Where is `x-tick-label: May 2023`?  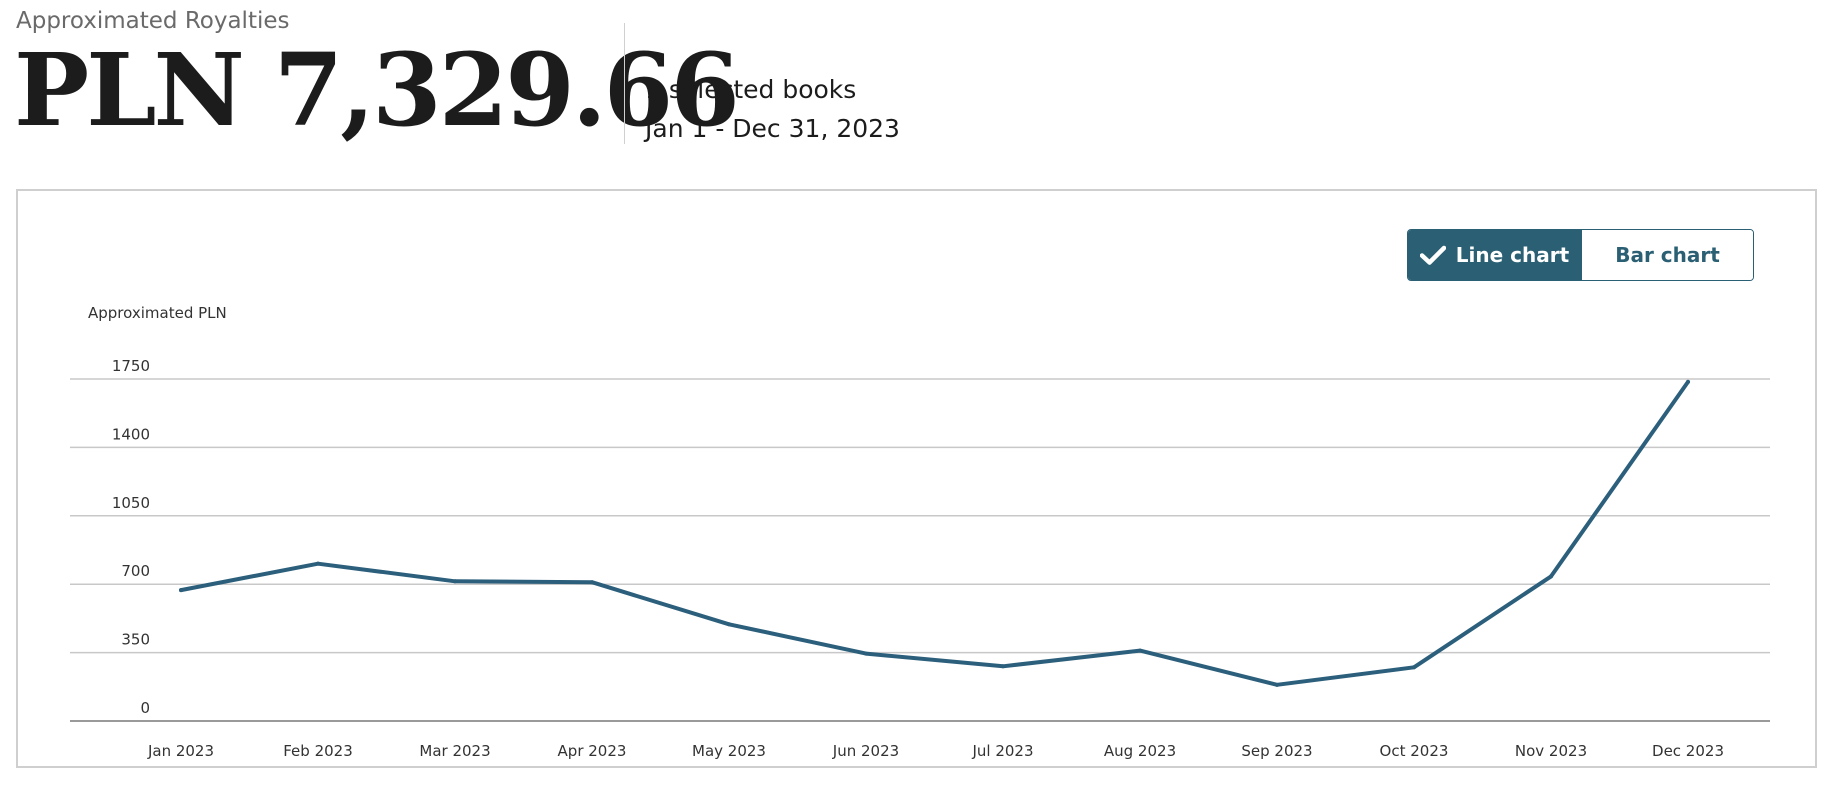 x-tick-label: May 2023 is located at coordinates (729, 751).